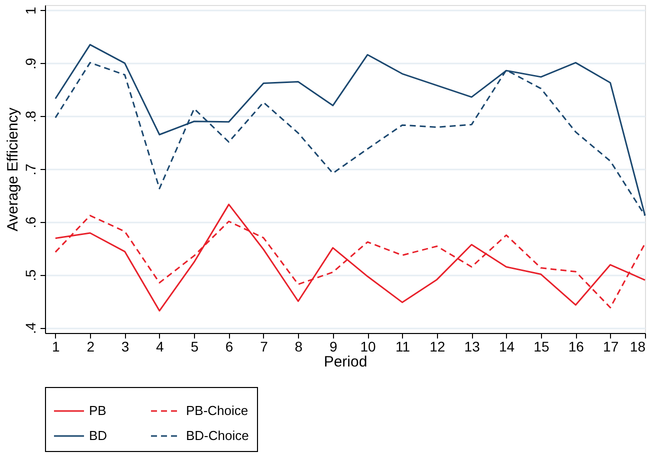  Describe the element at coordinates (638, 346) in the screenshot. I see `x-tick-label: 18` at that location.